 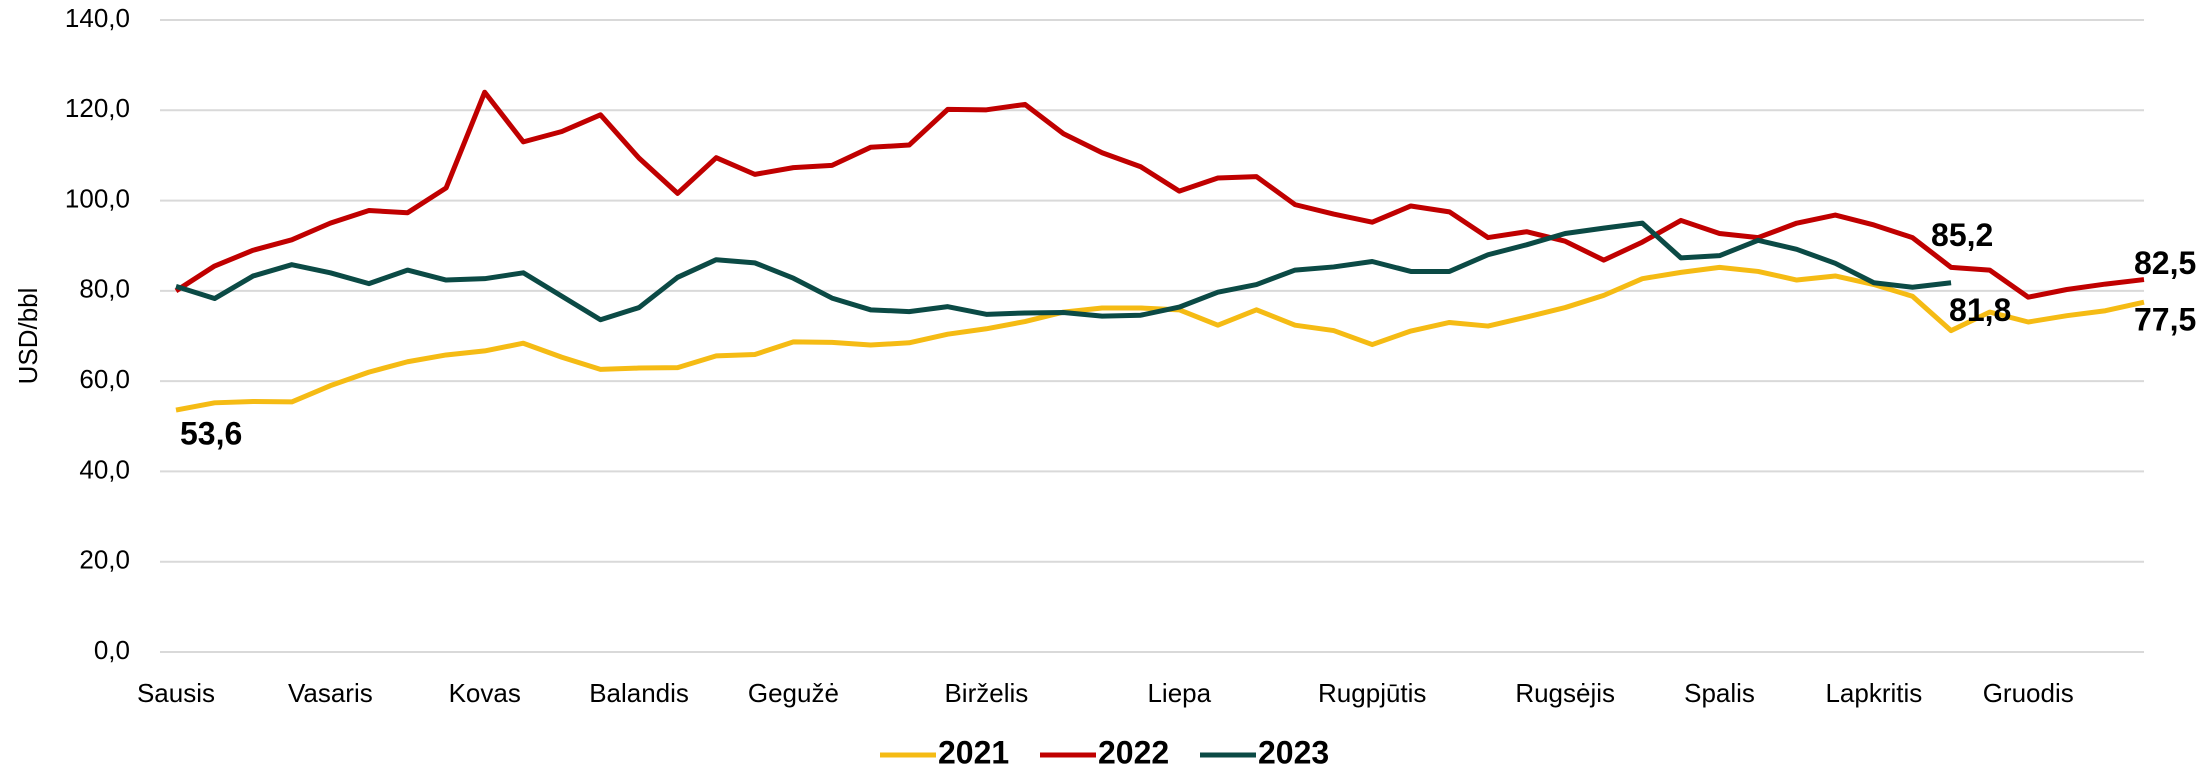 What do you see at coordinates (1719, 693) in the screenshot?
I see `x-tick-label: Spalis` at bounding box center [1719, 693].